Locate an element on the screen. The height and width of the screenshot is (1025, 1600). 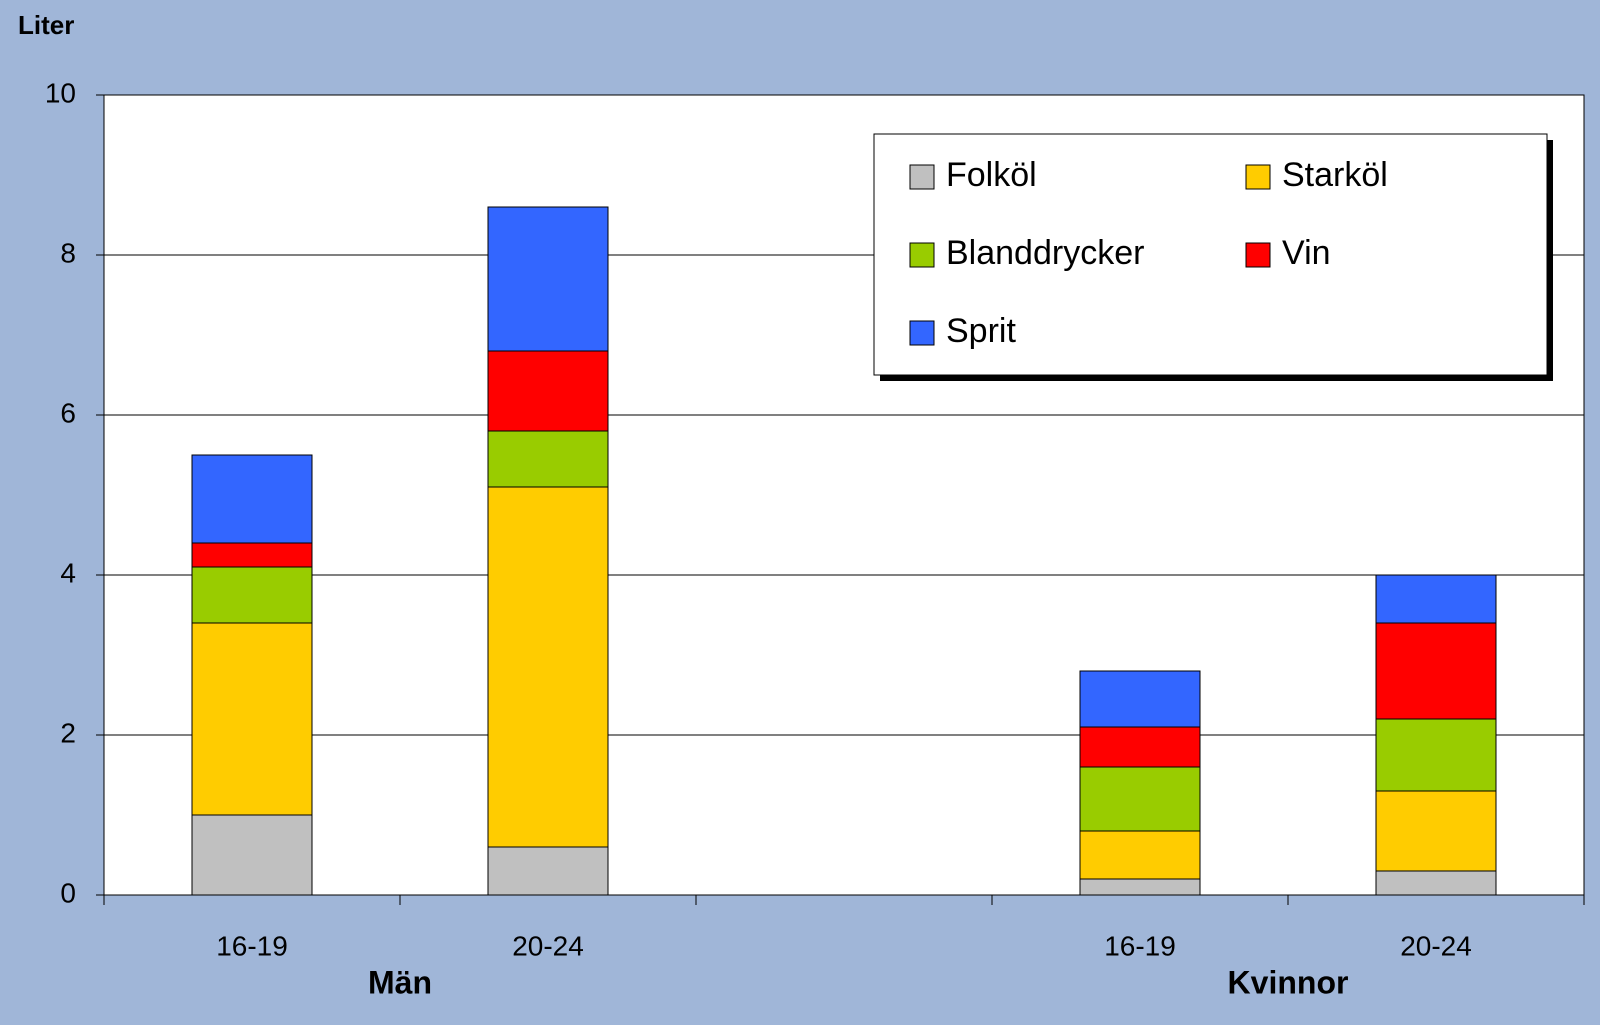
legend-label: Starköl is located at coordinates (1335, 175).